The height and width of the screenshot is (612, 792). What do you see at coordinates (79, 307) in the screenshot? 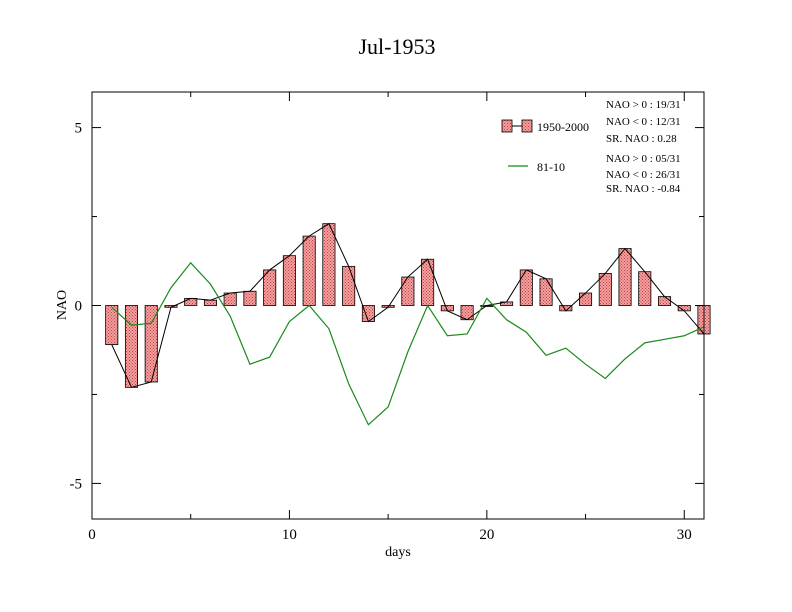
I see `y-tick-label-0: 0` at bounding box center [79, 307].